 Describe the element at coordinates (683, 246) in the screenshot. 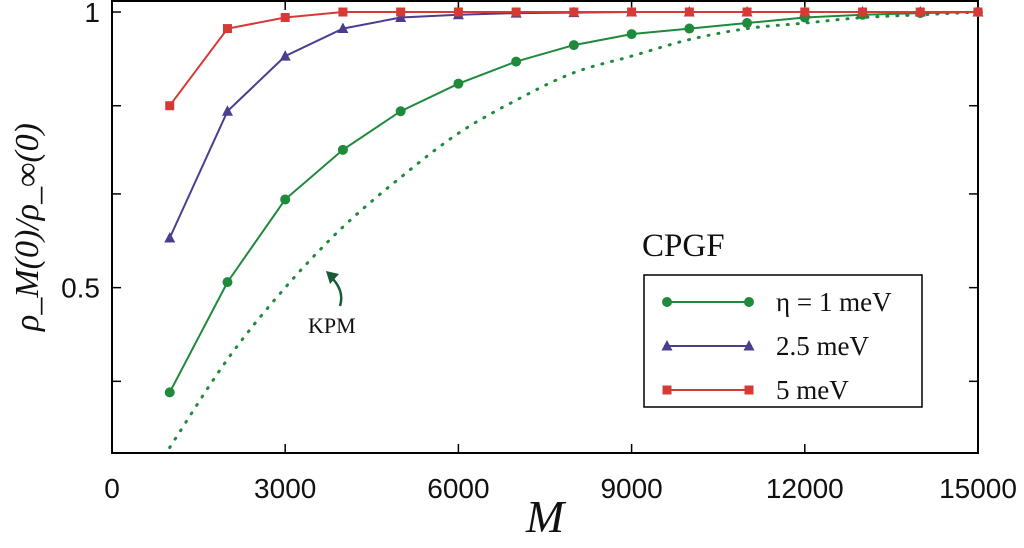

I see `legend-title: CPGF` at that location.